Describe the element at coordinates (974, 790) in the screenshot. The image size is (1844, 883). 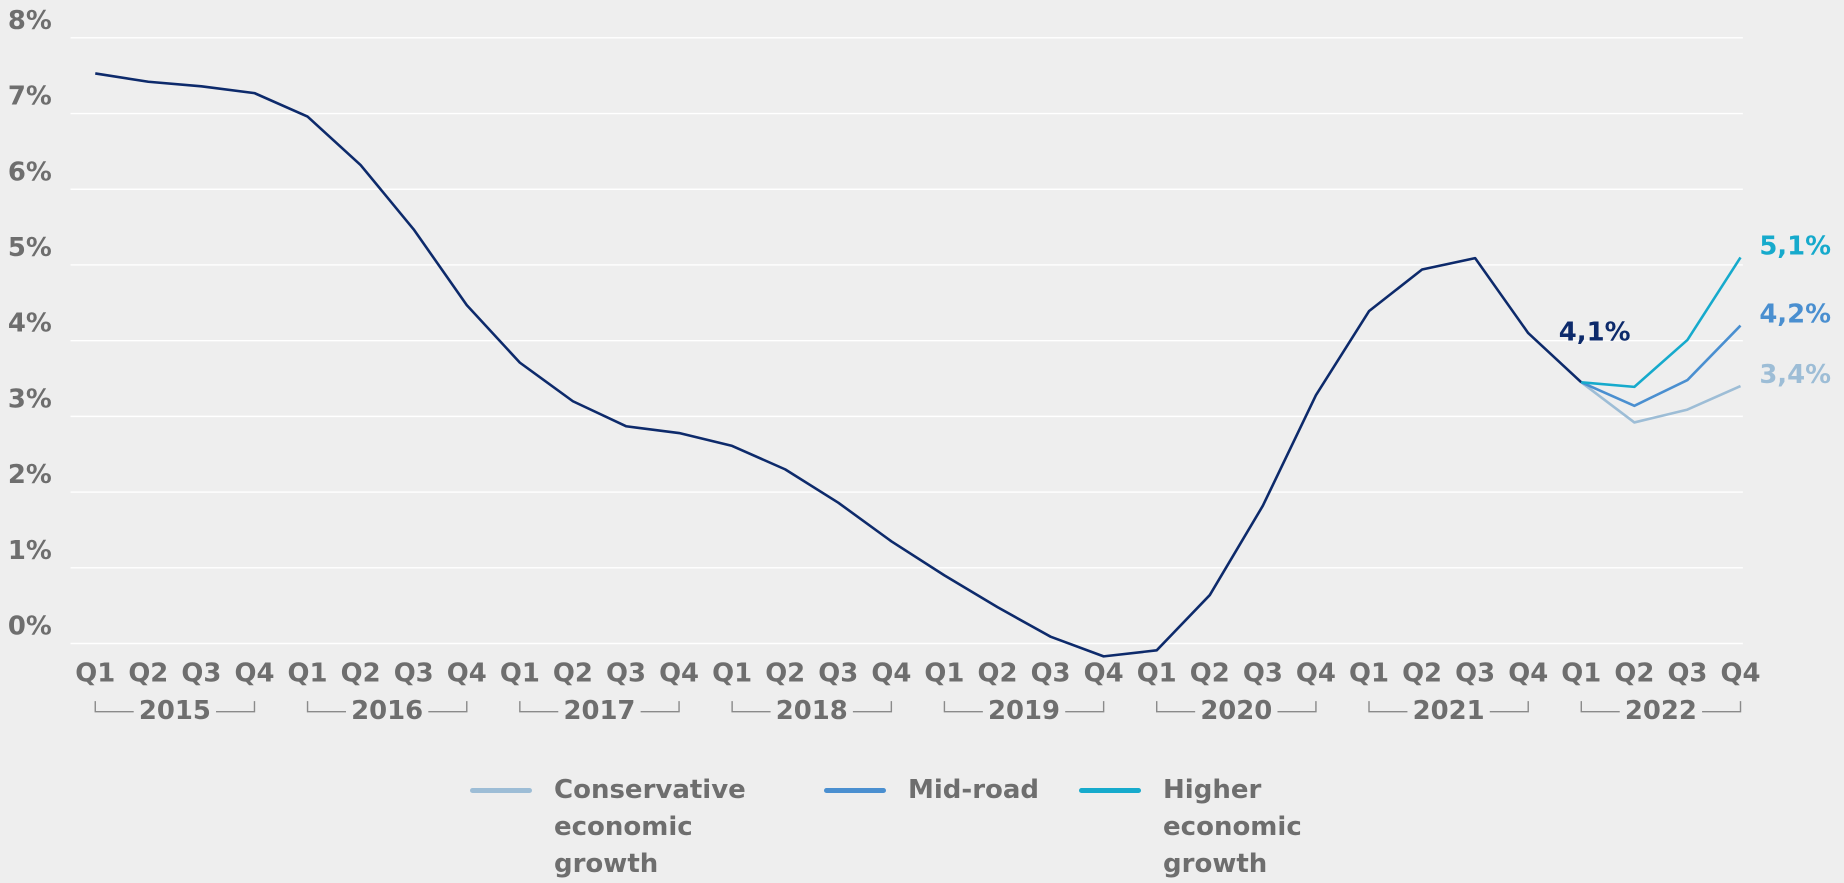
I see `legend-label: Mid-road` at that location.